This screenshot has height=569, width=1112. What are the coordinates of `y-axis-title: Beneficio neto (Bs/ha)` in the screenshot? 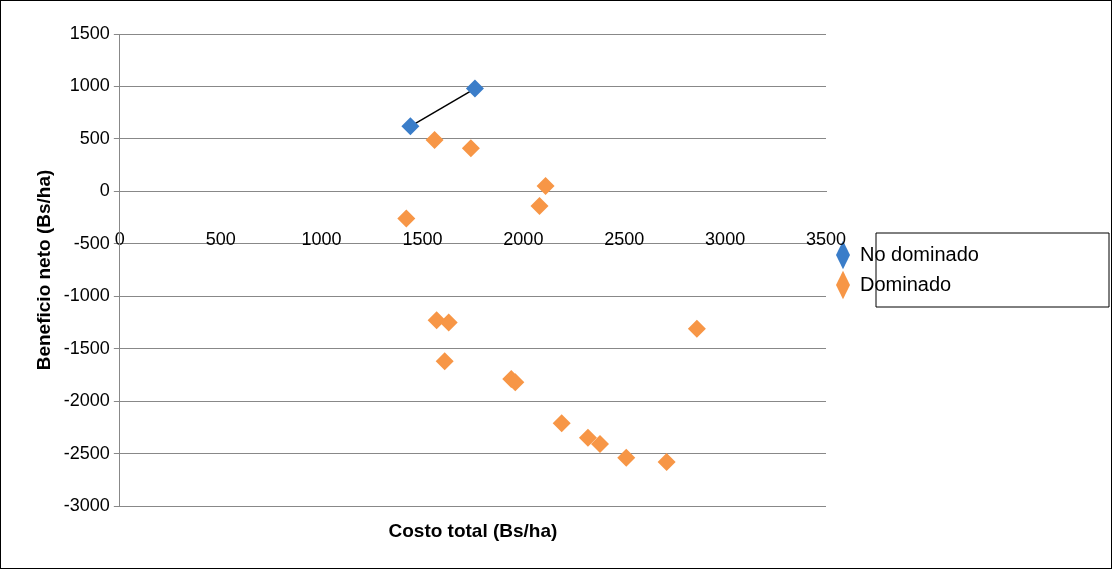 It's located at (43, 270).